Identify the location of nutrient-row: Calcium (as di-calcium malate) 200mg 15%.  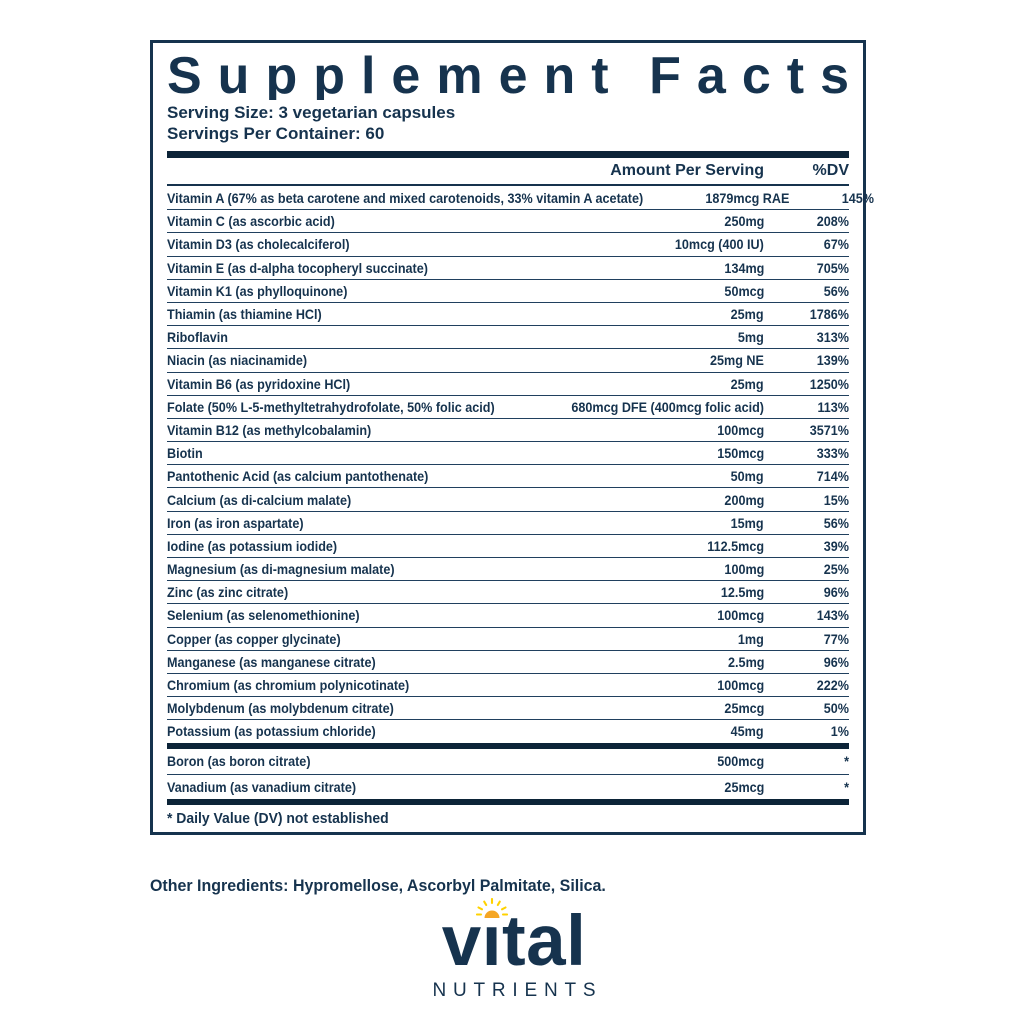
(508, 498).